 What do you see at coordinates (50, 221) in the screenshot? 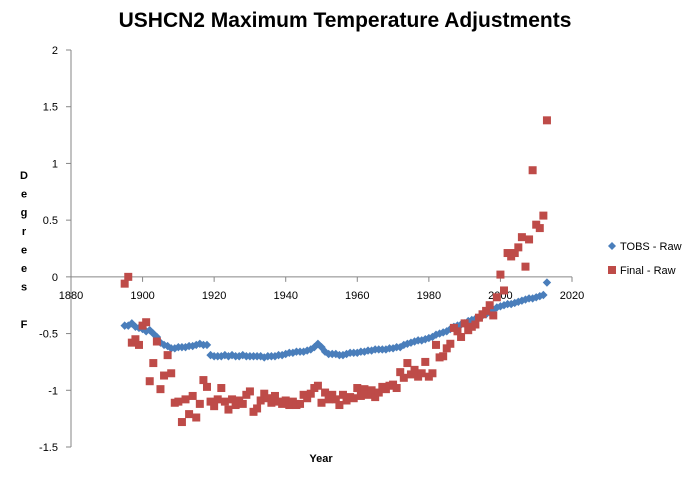
I see `y-tick-label: 0.5` at bounding box center [50, 221].